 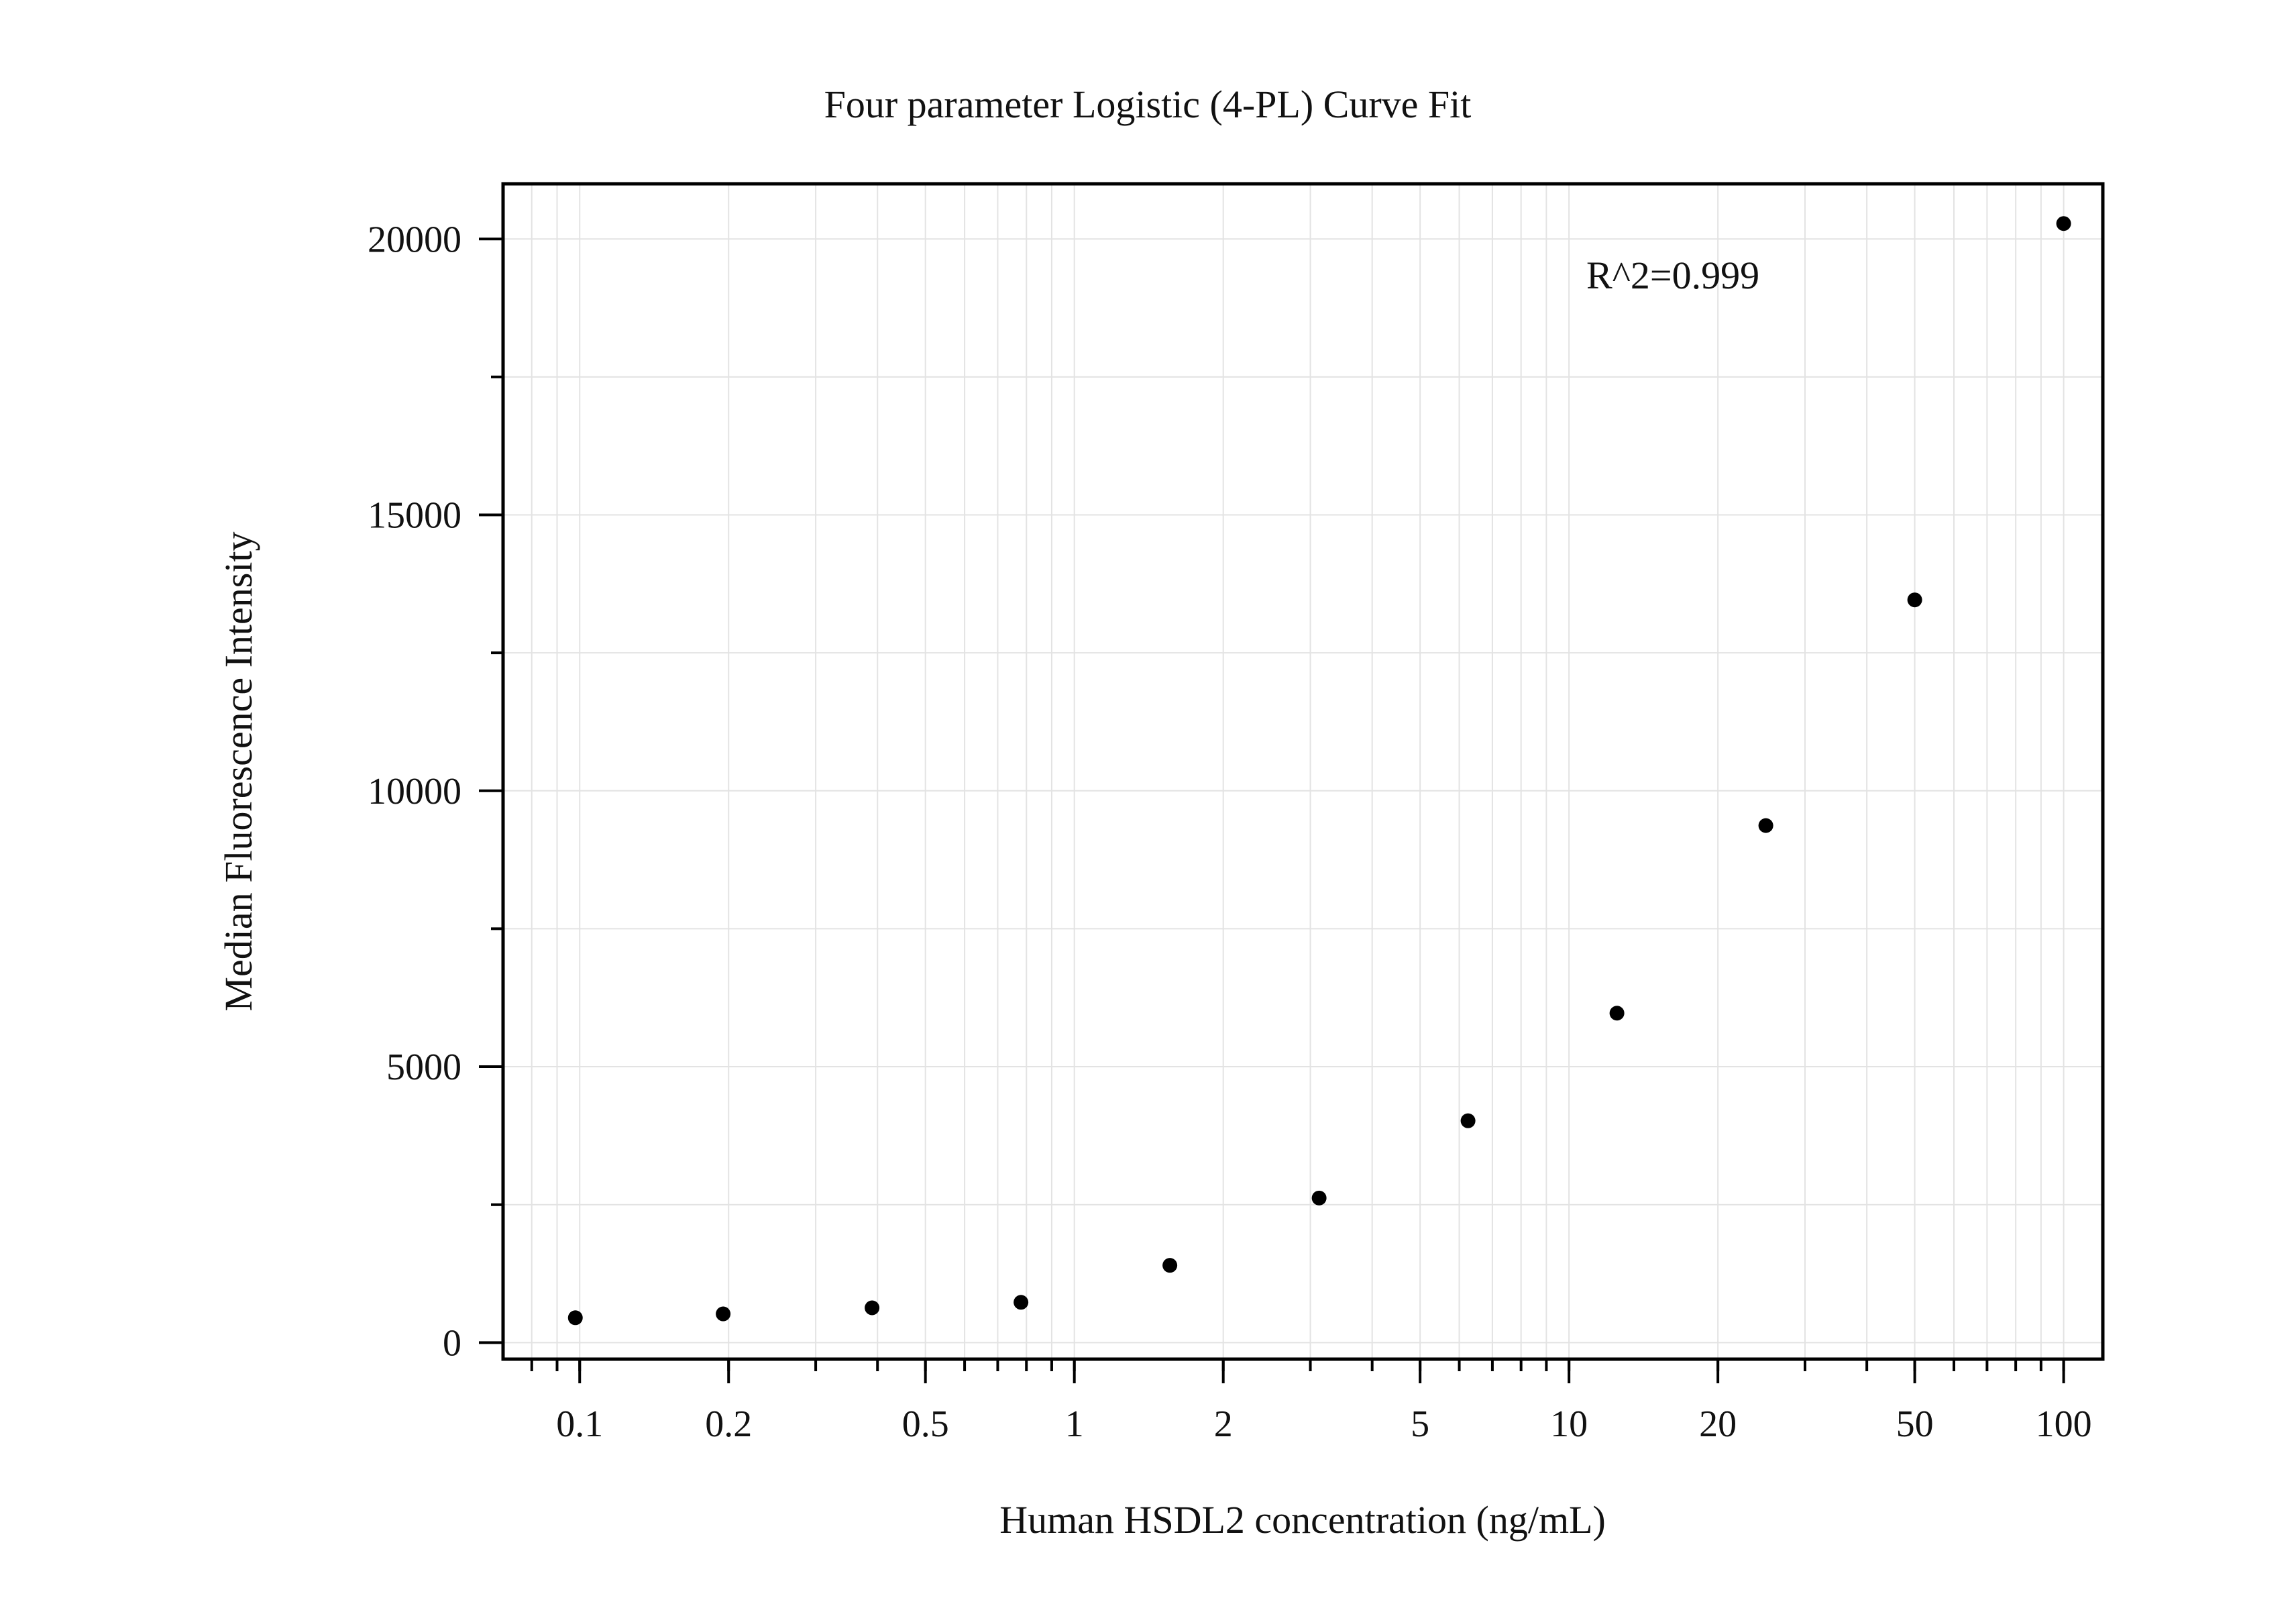 I want to click on y-tick-label: 0, so click(x=452, y=1343).